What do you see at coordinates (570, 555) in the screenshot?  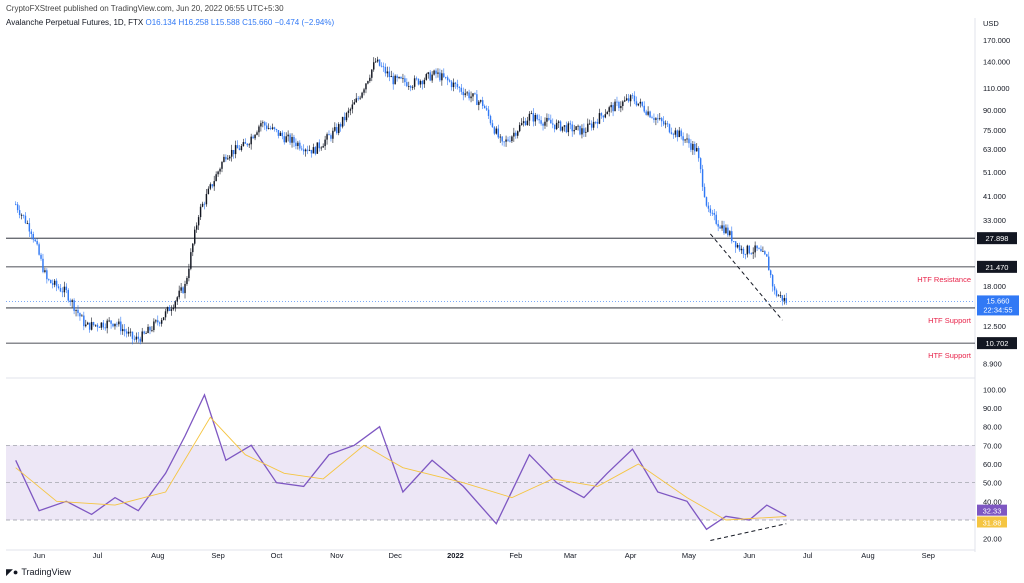 I see `time-tick-label: Mar` at bounding box center [570, 555].